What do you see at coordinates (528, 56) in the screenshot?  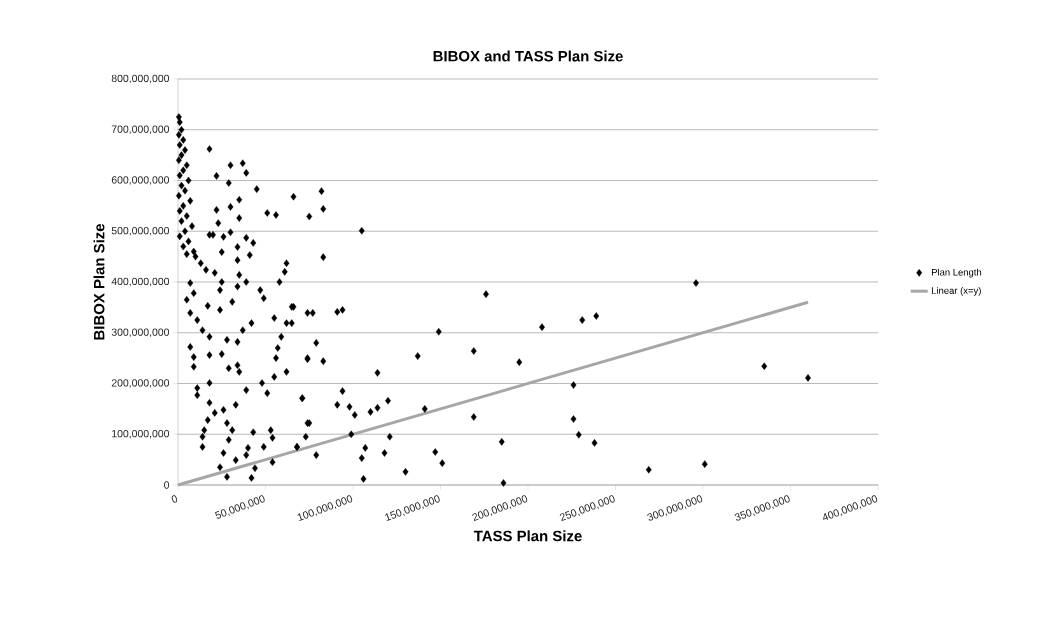 I see `chart-title: BIBOX and TASS Plan Size` at bounding box center [528, 56].